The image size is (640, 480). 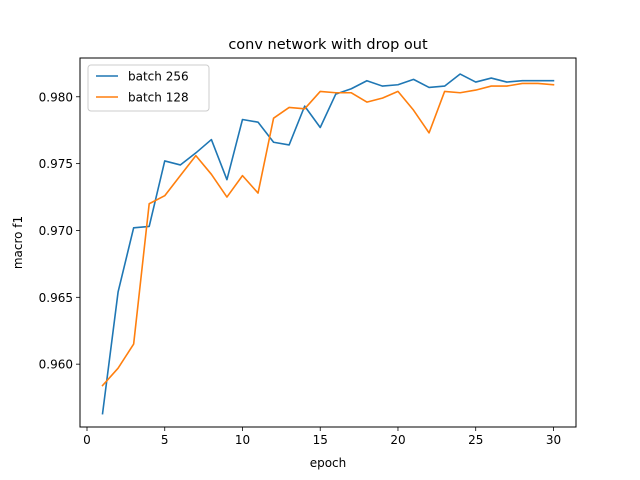 I want to click on legend-label: batch 128, so click(x=158, y=98).